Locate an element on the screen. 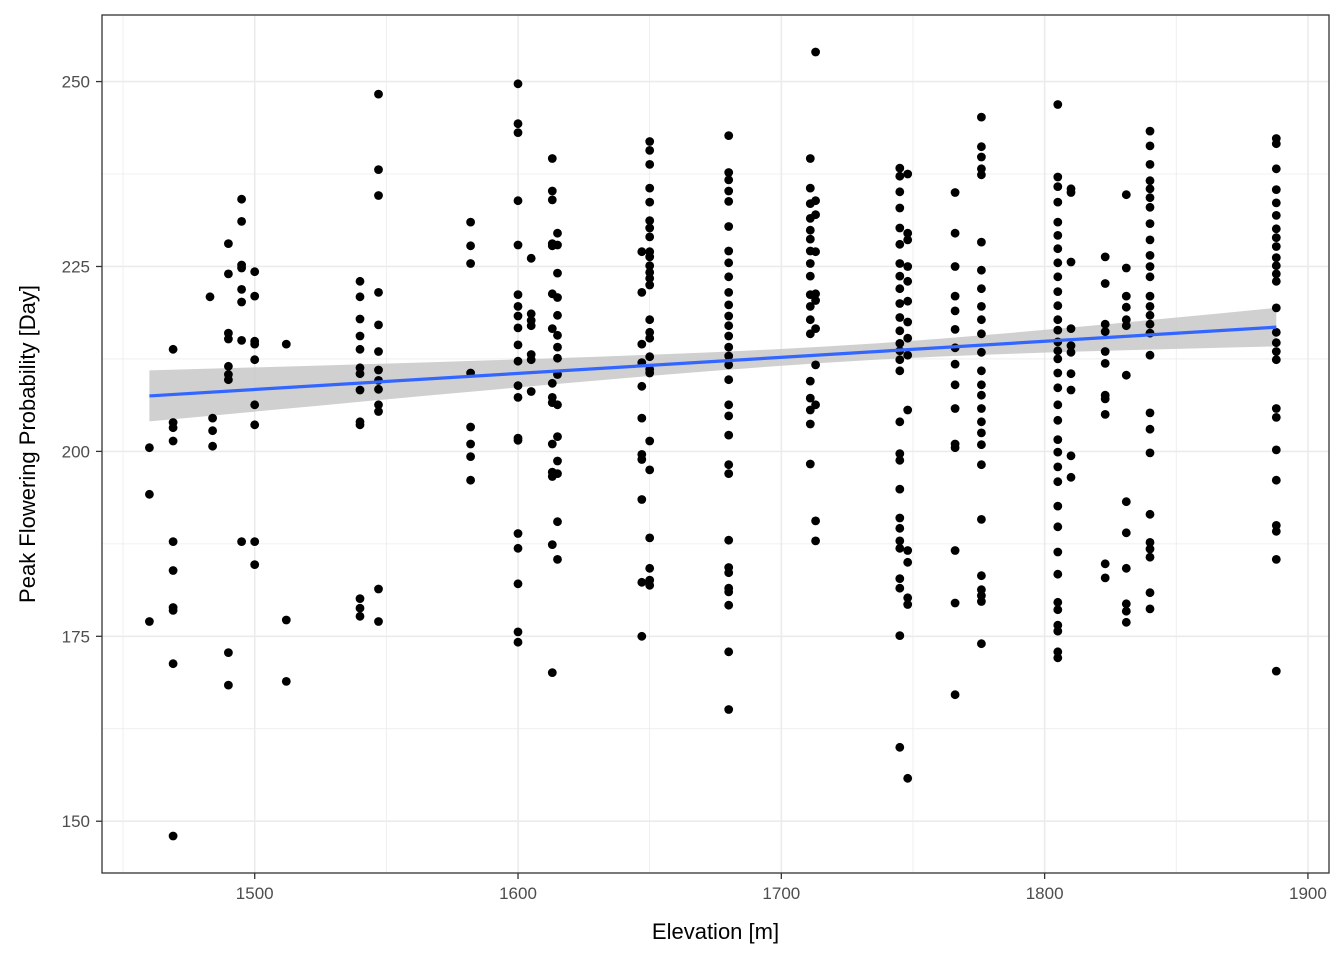  y-axis-title: Peak Flowering Probability [Day] is located at coordinates (27, 444).